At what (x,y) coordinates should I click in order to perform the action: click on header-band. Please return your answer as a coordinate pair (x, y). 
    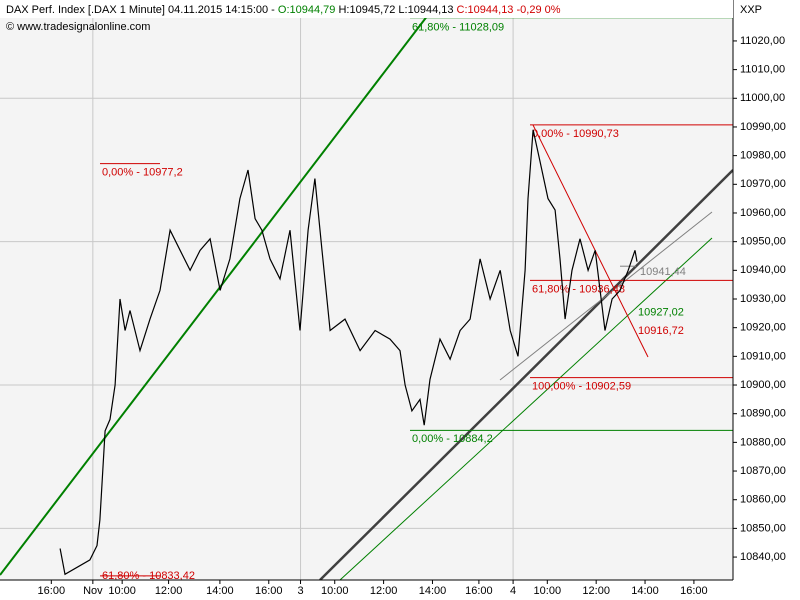
    Looking at the image, I should click on (366, 9).